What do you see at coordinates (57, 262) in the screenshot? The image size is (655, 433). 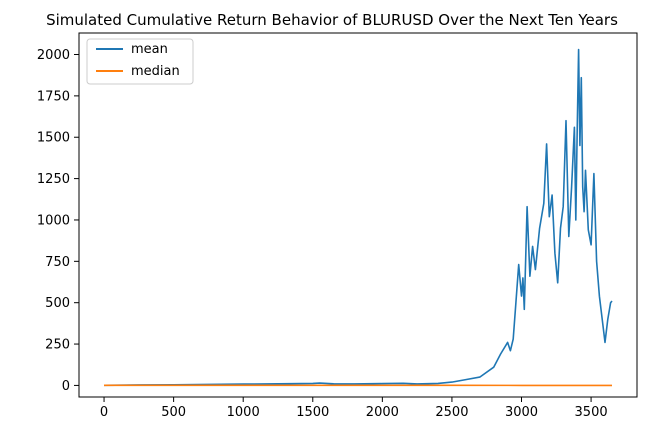 I see `y-tick-label: 750` at bounding box center [57, 262].